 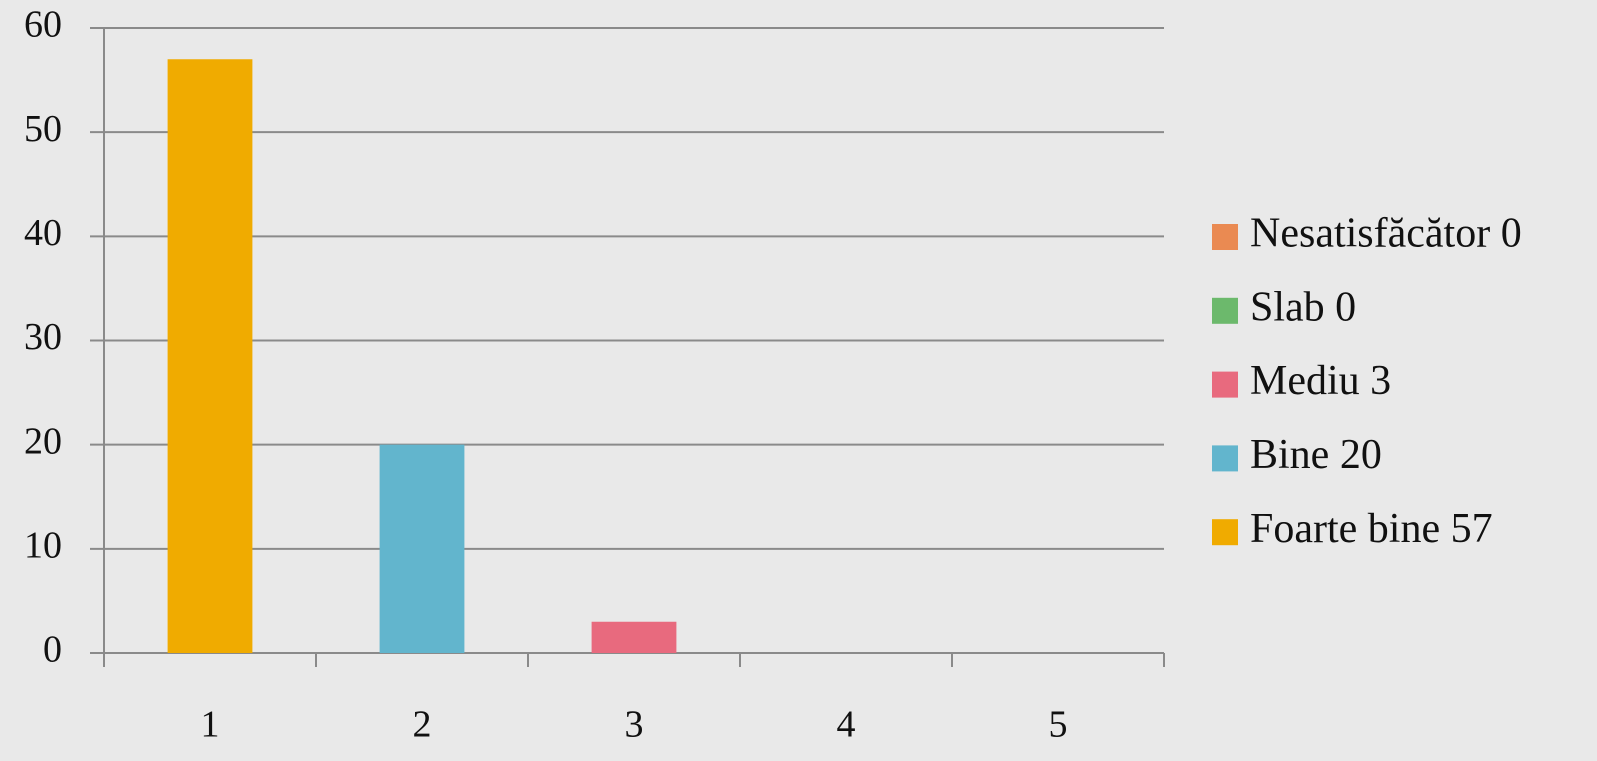 What do you see at coordinates (43, 546) in the screenshot?
I see `y-tick-label: 10` at bounding box center [43, 546].